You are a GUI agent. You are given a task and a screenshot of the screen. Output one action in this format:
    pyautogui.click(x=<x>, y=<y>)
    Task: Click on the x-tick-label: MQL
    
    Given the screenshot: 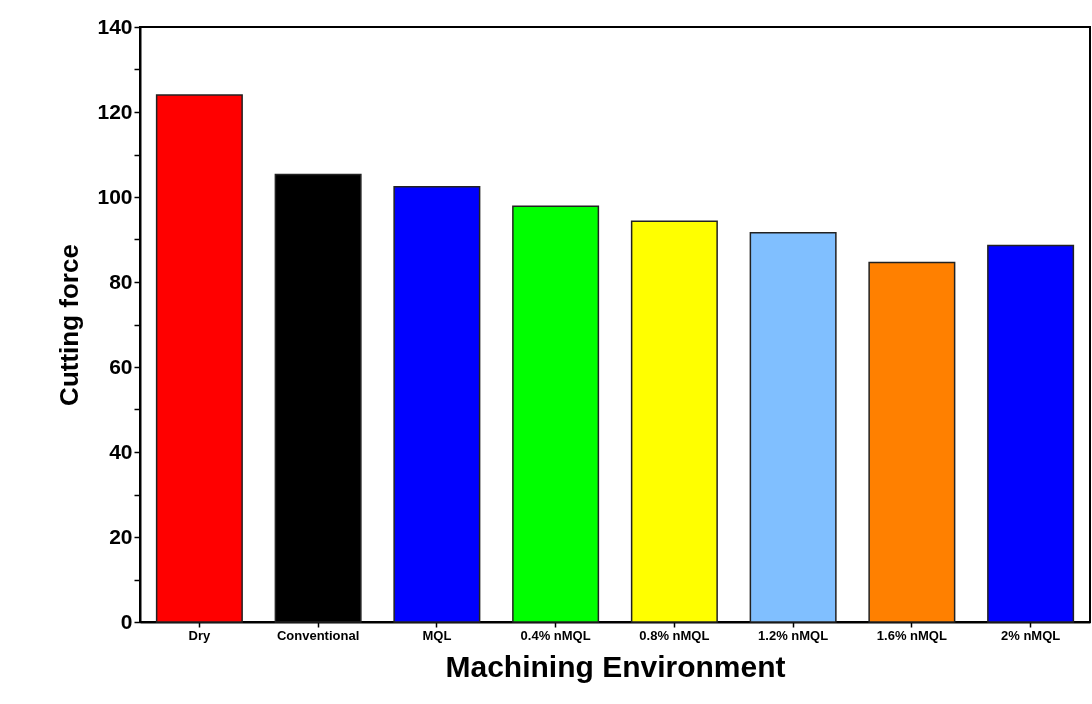 What is the action you would take?
    pyautogui.click(x=437, y=635)
    